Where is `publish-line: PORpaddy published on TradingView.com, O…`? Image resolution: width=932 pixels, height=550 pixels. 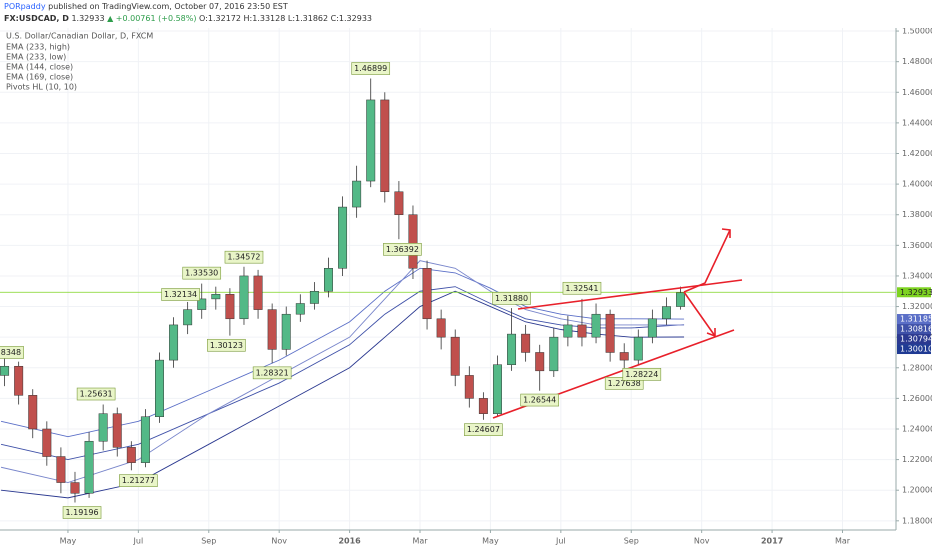
publish-line: PORpaddy published on TradingView.com, O… is located at coordinates (146, 6).